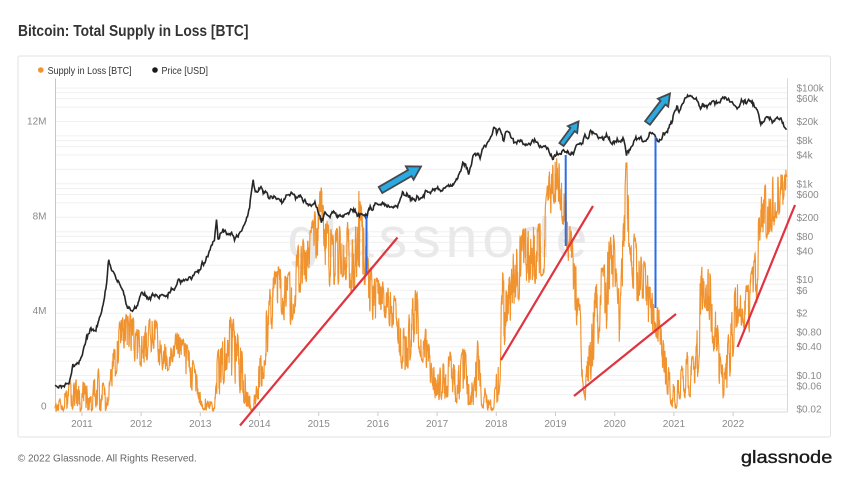 This screenshot has height=478, width=850. What do you see at coordinates (44, 407) in the screenshot?
I see `svg-text: 0` at bounding box center [44, 407].